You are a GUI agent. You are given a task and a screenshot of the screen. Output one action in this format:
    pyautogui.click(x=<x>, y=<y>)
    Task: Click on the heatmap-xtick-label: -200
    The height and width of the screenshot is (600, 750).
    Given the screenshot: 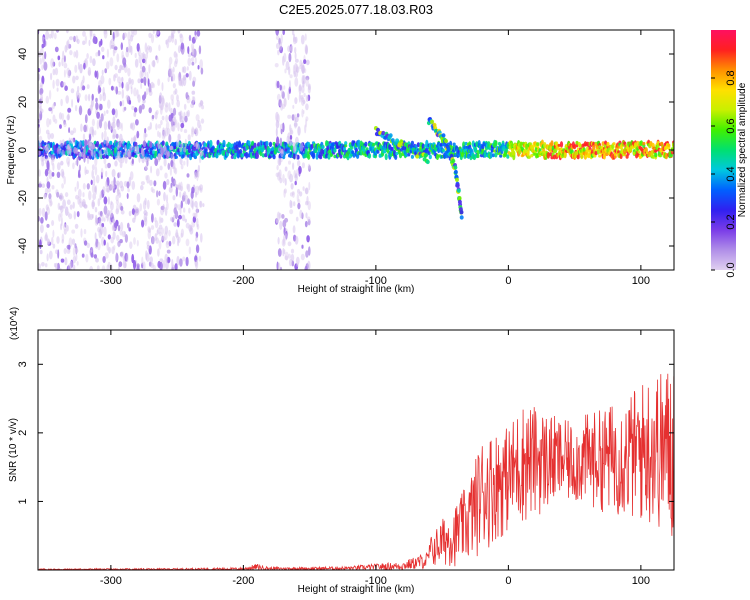 What is the action you would take?
    pyautogui.click(x=243, y=281)
    